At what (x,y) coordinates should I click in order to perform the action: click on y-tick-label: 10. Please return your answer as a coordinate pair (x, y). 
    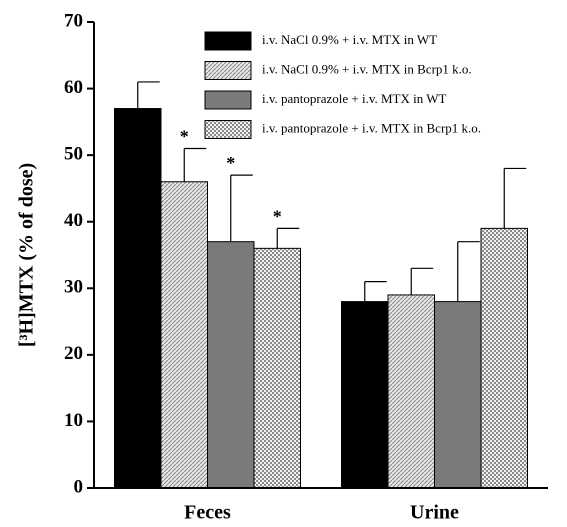
    Looking at the image, I should click on (73, 420).